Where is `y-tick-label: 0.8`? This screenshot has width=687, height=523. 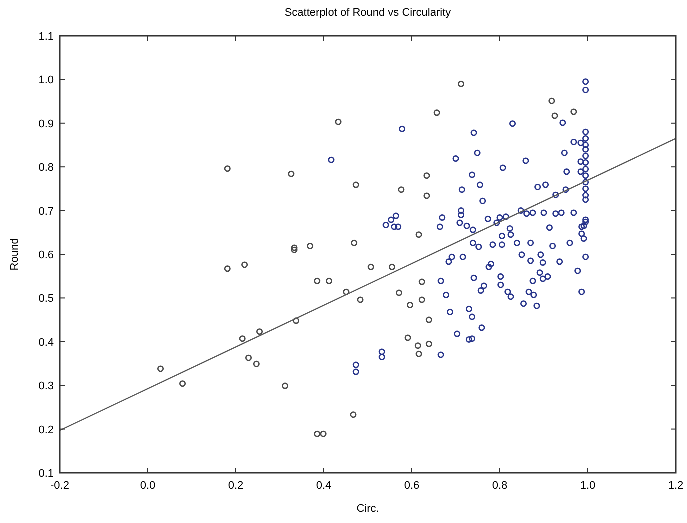 y-tick-label: 0.8 is located at coordinates (46, 168).